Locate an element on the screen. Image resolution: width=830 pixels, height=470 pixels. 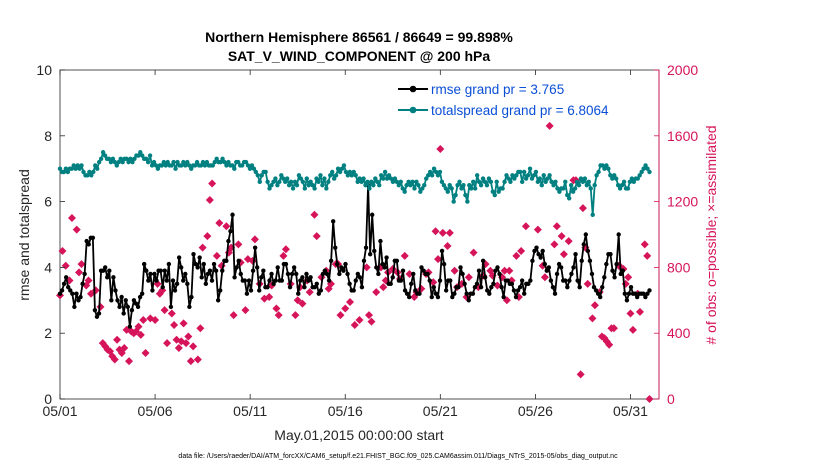
y-tick-label: 8 is located at coordinates (48, 136).